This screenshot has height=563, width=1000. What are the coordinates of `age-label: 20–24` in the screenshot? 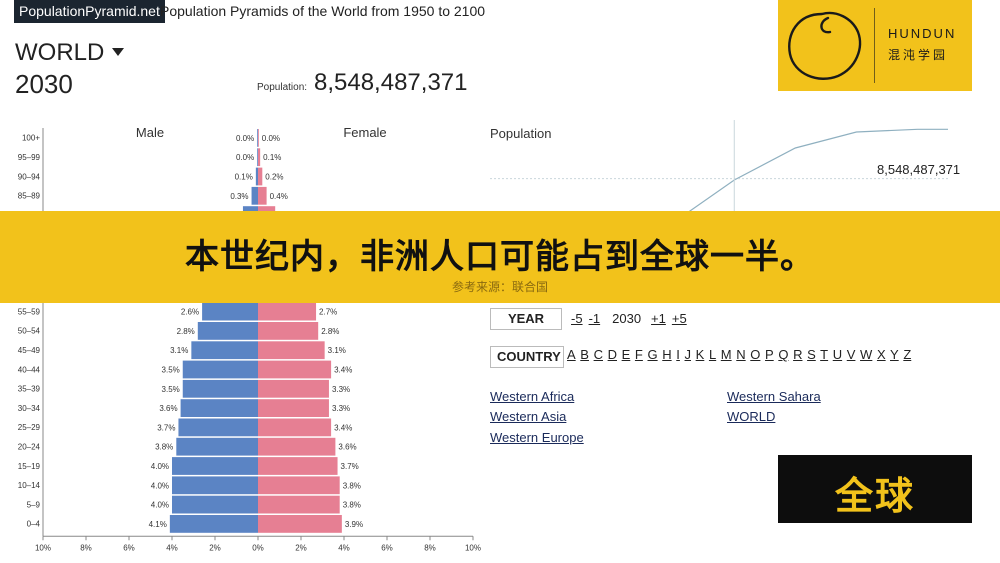 It's located at (29, 446).